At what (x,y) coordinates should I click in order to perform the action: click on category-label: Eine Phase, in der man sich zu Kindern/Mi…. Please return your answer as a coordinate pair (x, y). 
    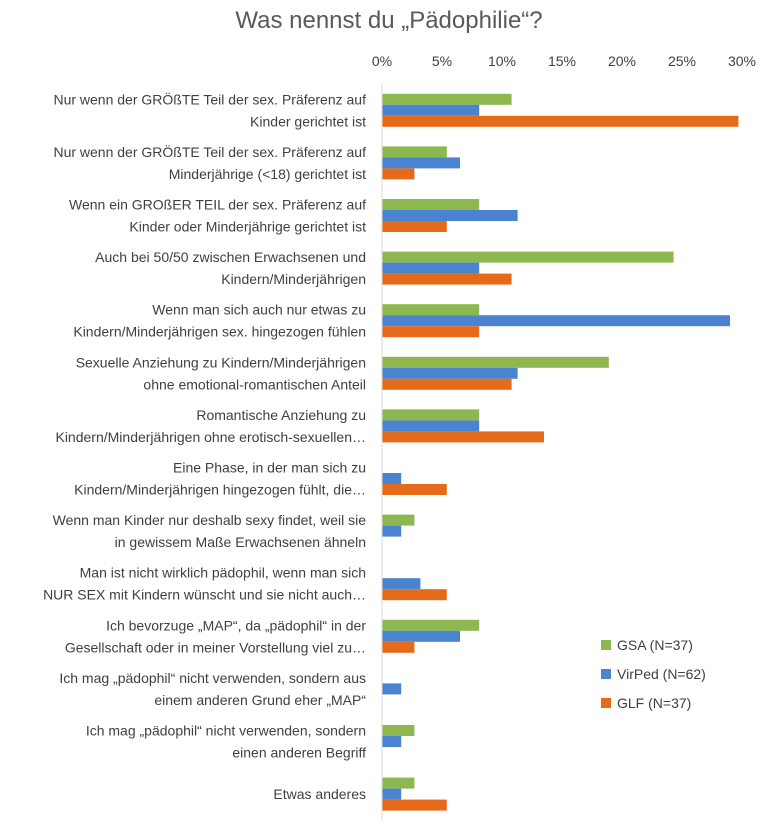
    Looking at the image, I should click on (220, 479).